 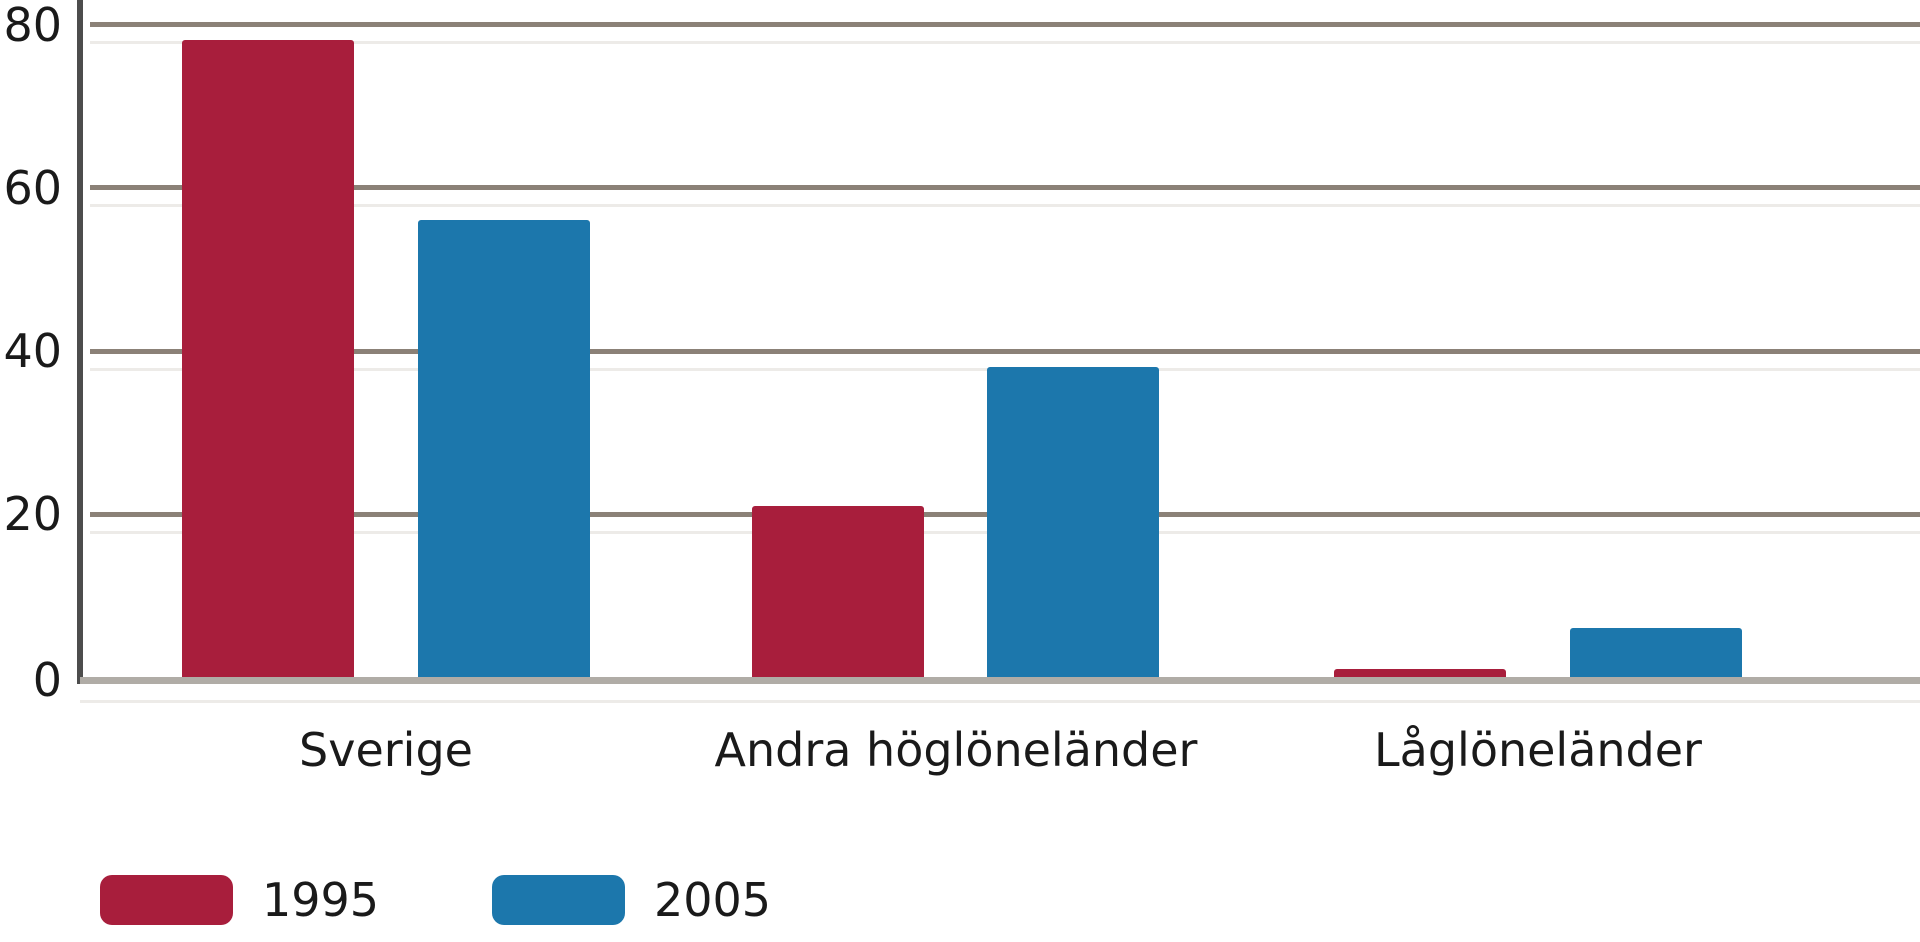 I want to click on y-axis-line, so click(x=80, y=342).